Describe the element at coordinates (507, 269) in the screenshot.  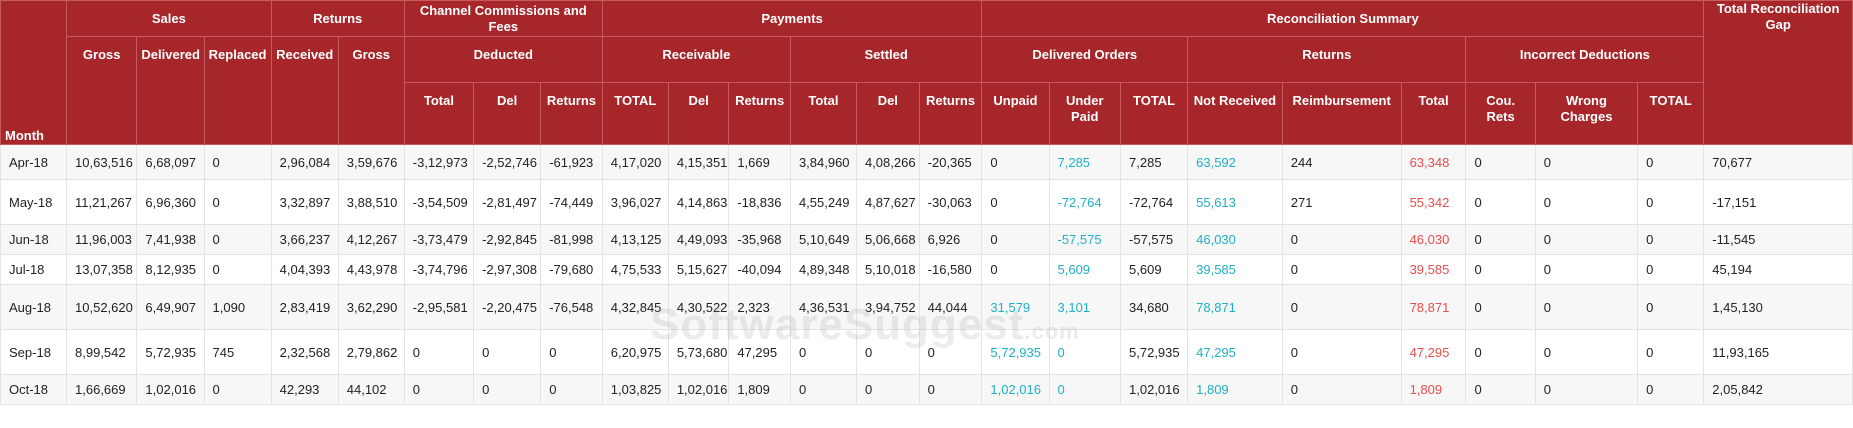
I see `table-cell: -2,97,308` at that location.